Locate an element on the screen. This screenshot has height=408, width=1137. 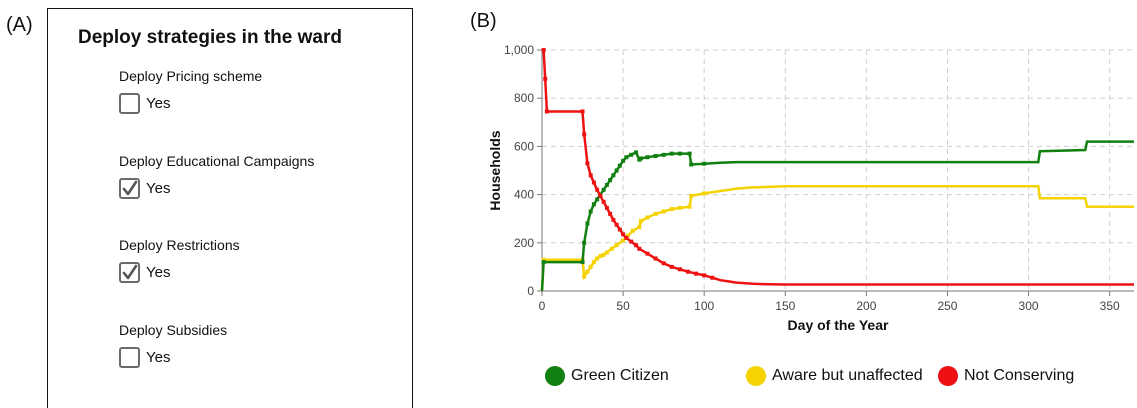
checkbox-restrictions is located at coordinates (129, 272).